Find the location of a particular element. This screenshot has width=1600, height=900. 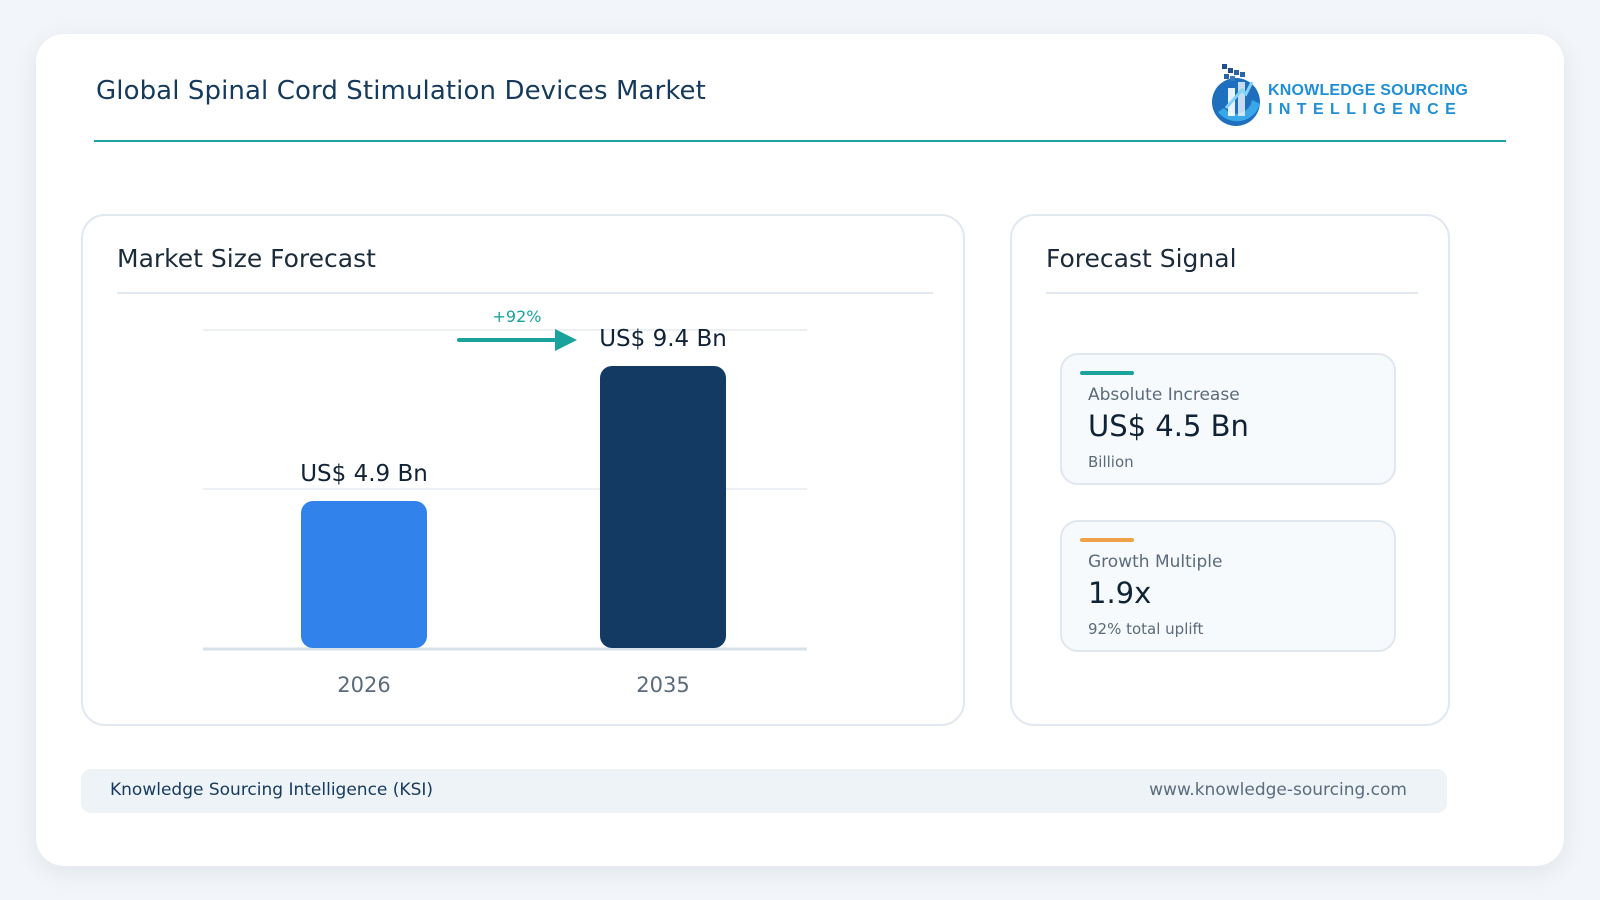

x-tick-label-2026: 2026 is located at coordinates (363, 685).